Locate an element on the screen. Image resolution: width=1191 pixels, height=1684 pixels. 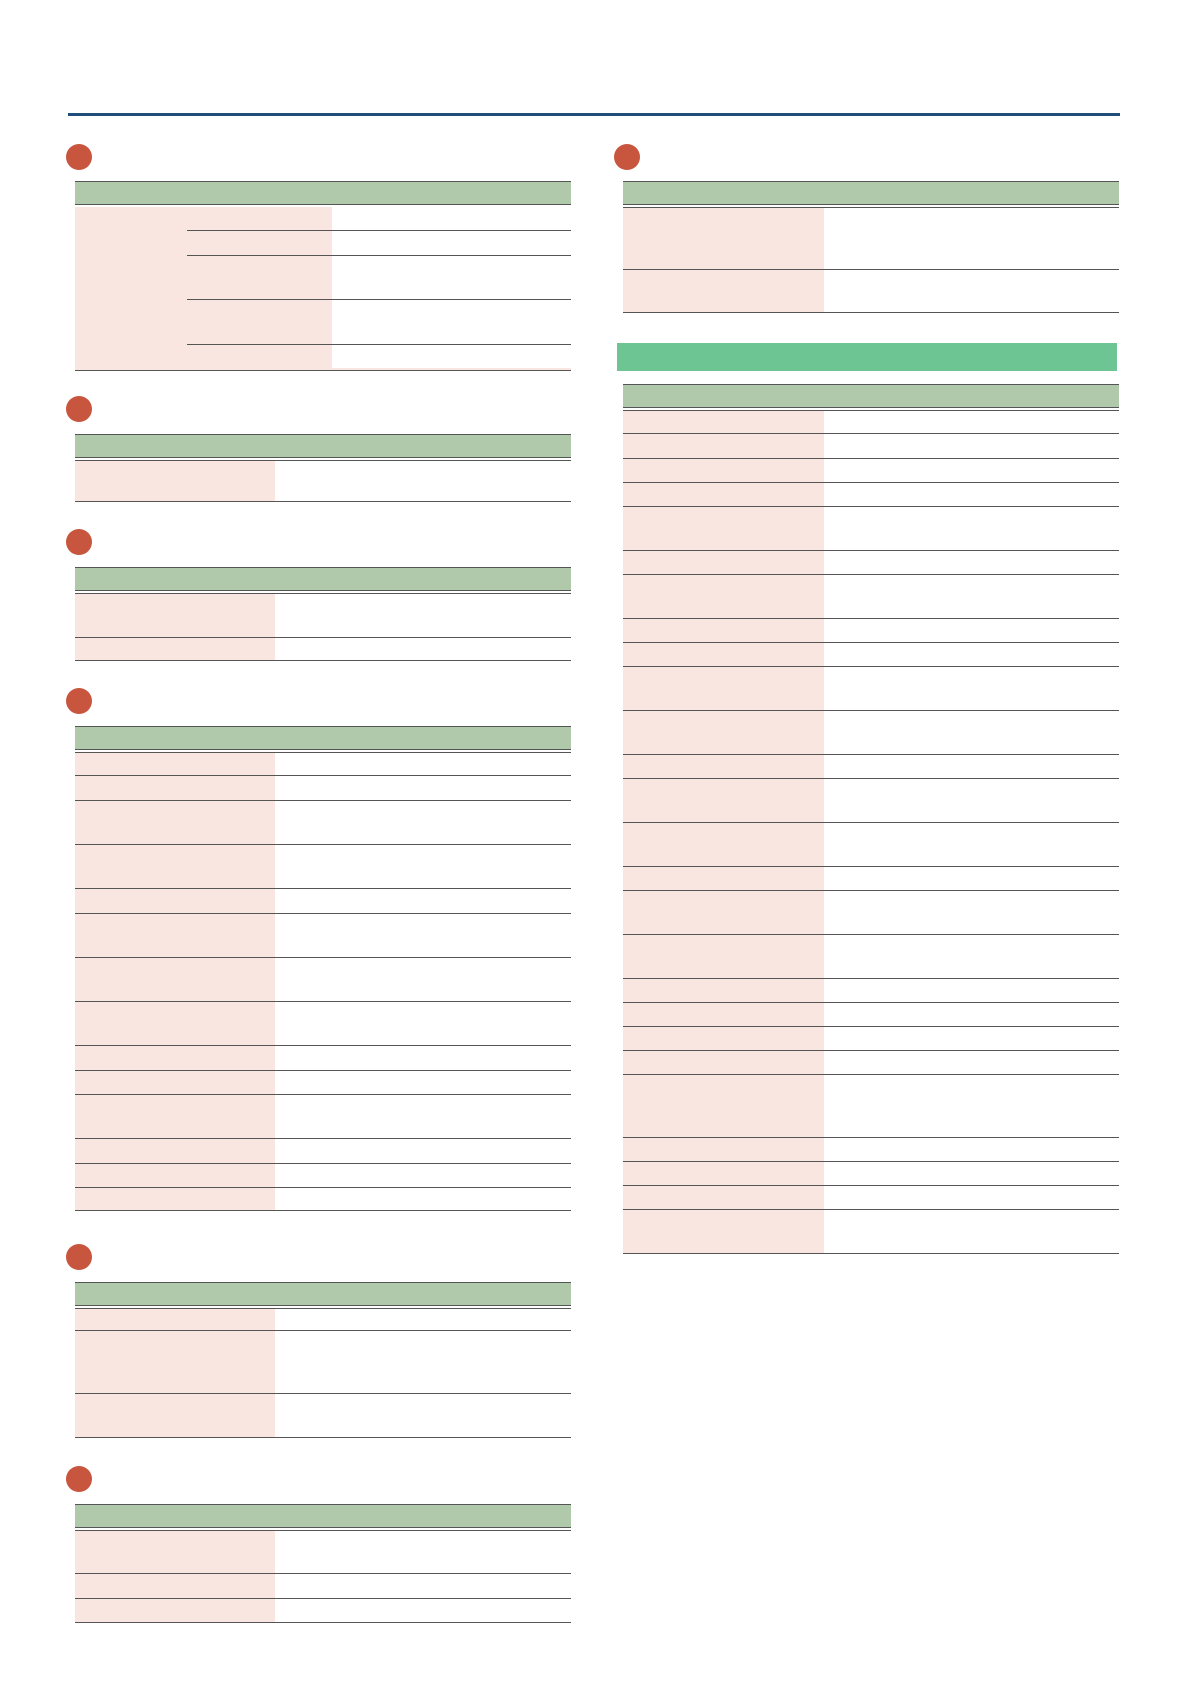
table-1-body is located at coordinates (323, 289).